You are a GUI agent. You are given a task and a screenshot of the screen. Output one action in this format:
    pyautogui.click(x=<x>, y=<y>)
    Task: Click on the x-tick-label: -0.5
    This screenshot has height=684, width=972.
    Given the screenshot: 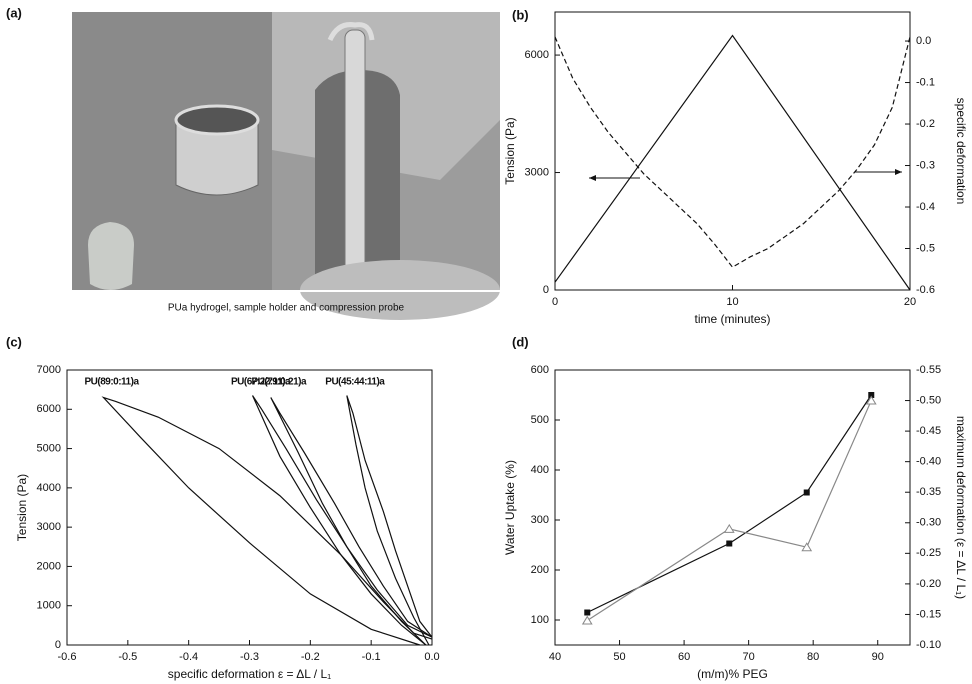 What is the action you would take?
    pyautogui.click(x=127, y=657)
    